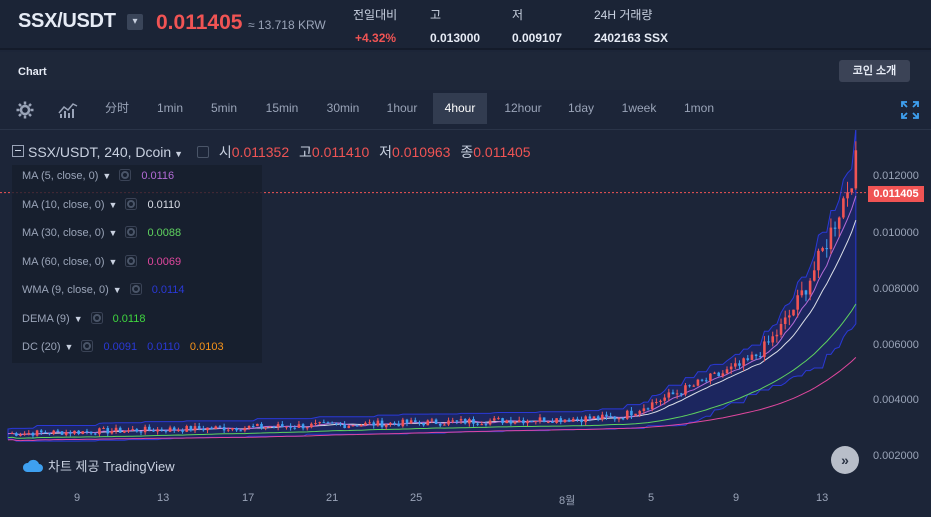 The height and width of the screenshot is (517, 931). I want to click on indicator-row: MA (30, close, 0) ▼ 0.0088, so click(105, 232).